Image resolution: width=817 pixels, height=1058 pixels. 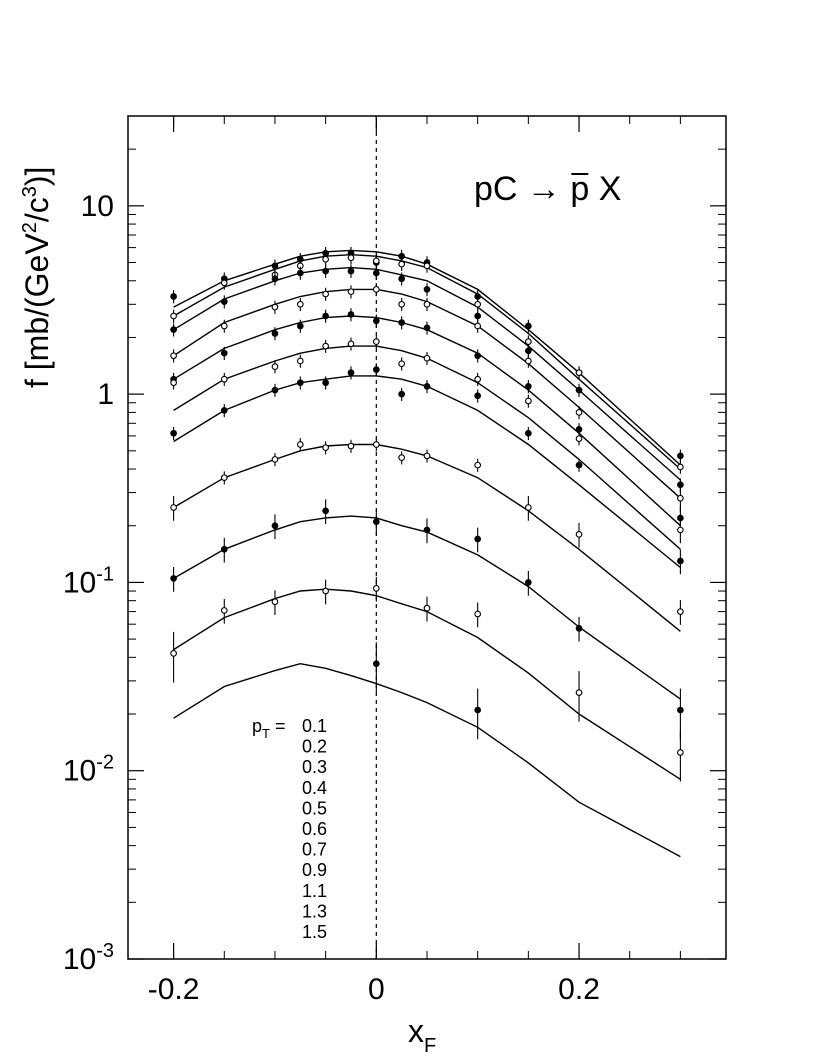 What do you see at coordinates (37, 310) in the screenshot?
I see `y-axis-part1: f [mb/(GeV` at bounding box center [37, 310].